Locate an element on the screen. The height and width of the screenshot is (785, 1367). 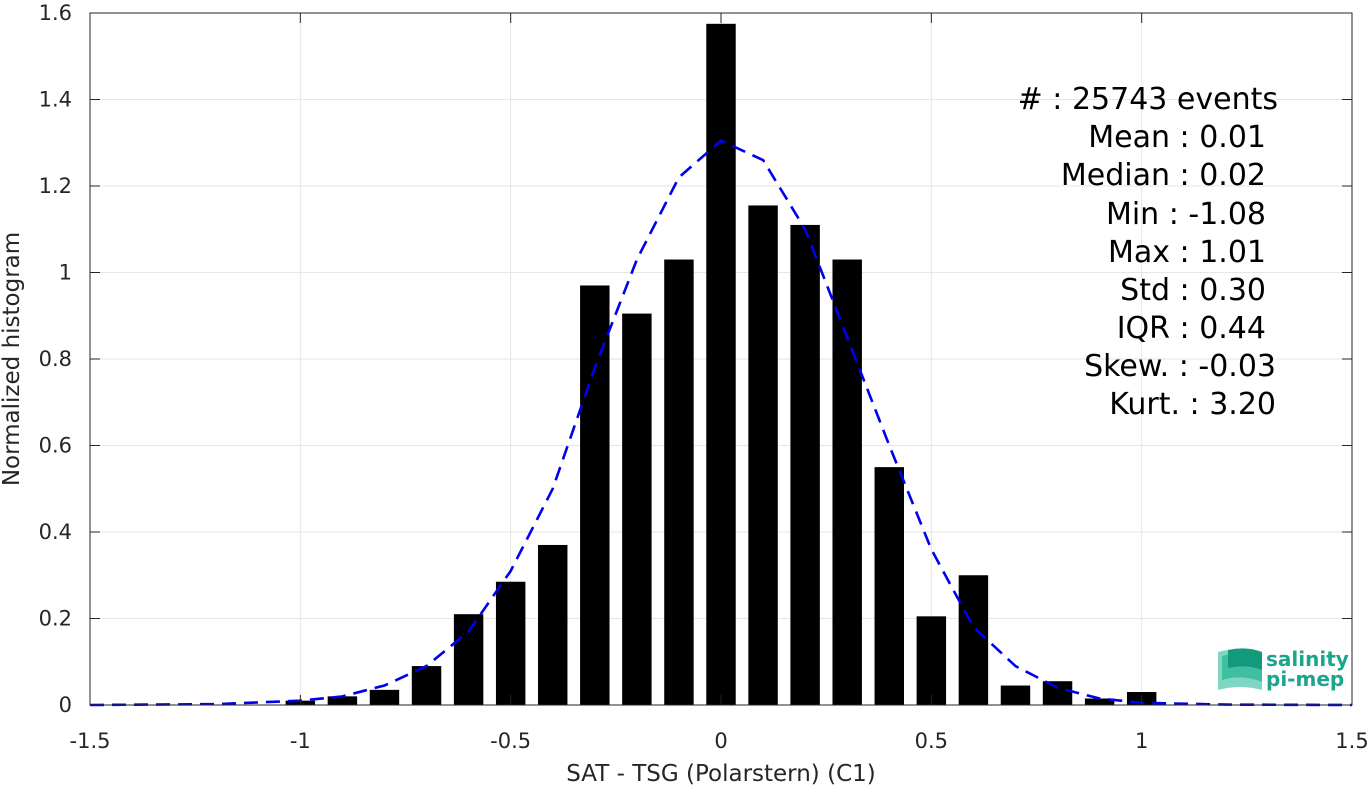
stat-skew: Skew. : -0.03 is located at coordinates (1180, 366).